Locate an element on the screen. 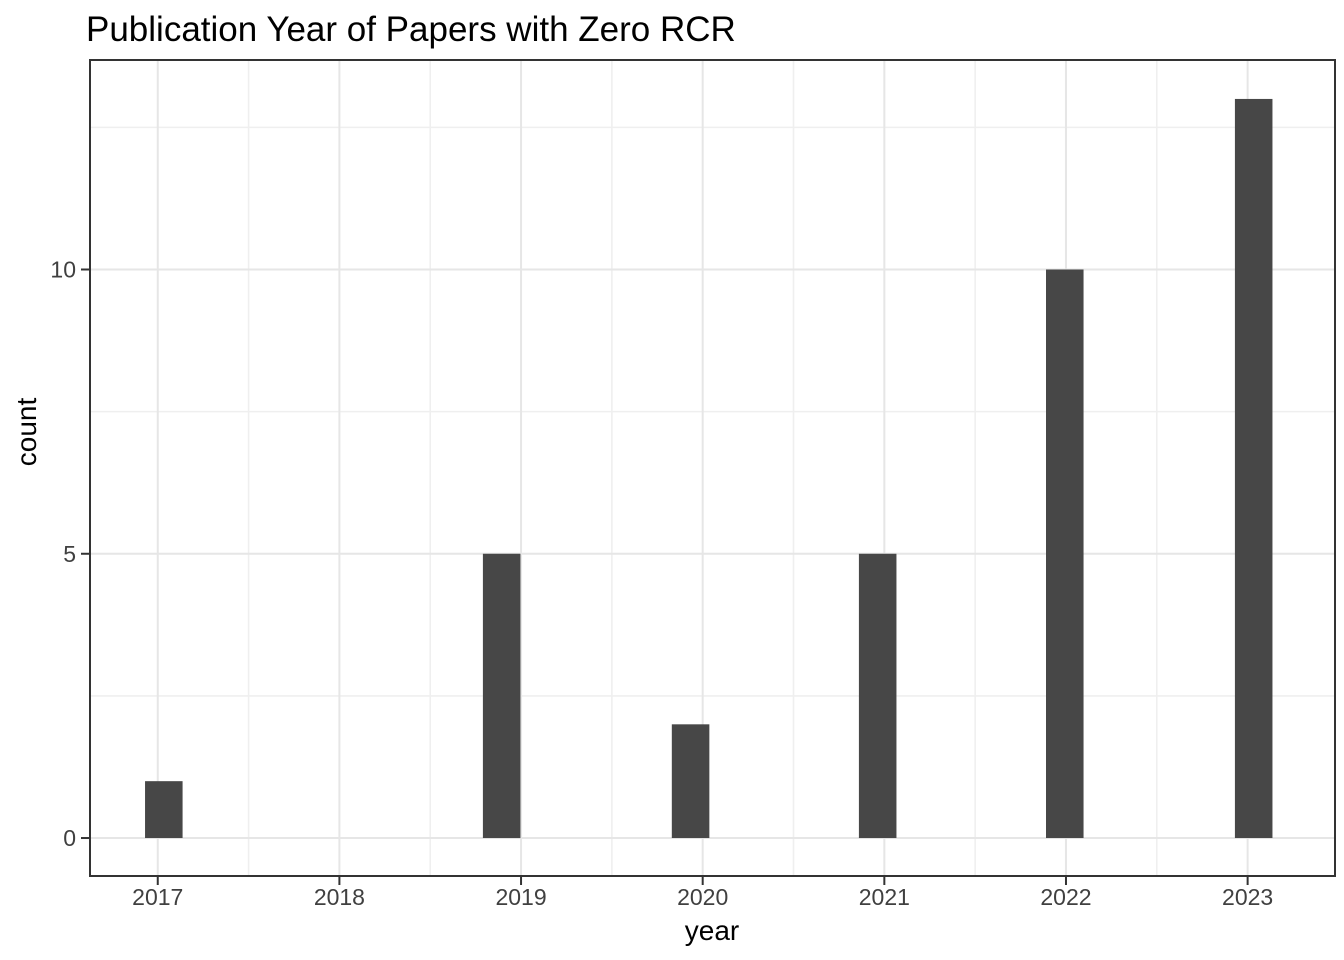 Image resolution: width=1344 pixels, height=960 pixels. x-tick-label: 2021 is located at coordinates (884, 897).